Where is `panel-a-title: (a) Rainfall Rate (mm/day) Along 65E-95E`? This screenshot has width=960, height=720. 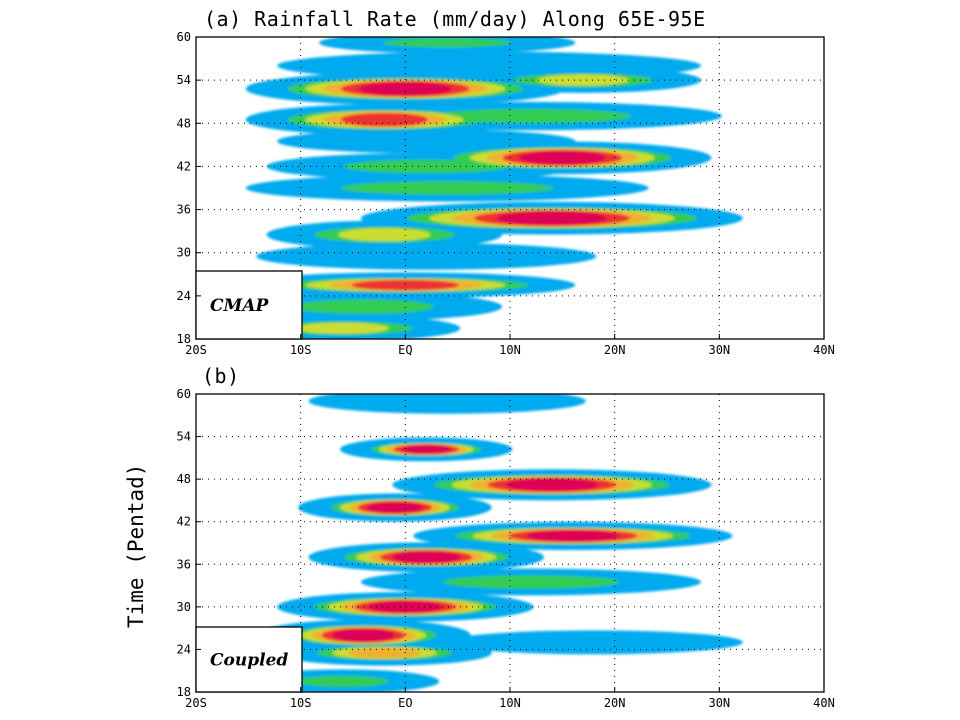
panel-a-title: (a) Rainfall Rate (mm/day) Along 65E-95E is located at coordinates (455, 19).